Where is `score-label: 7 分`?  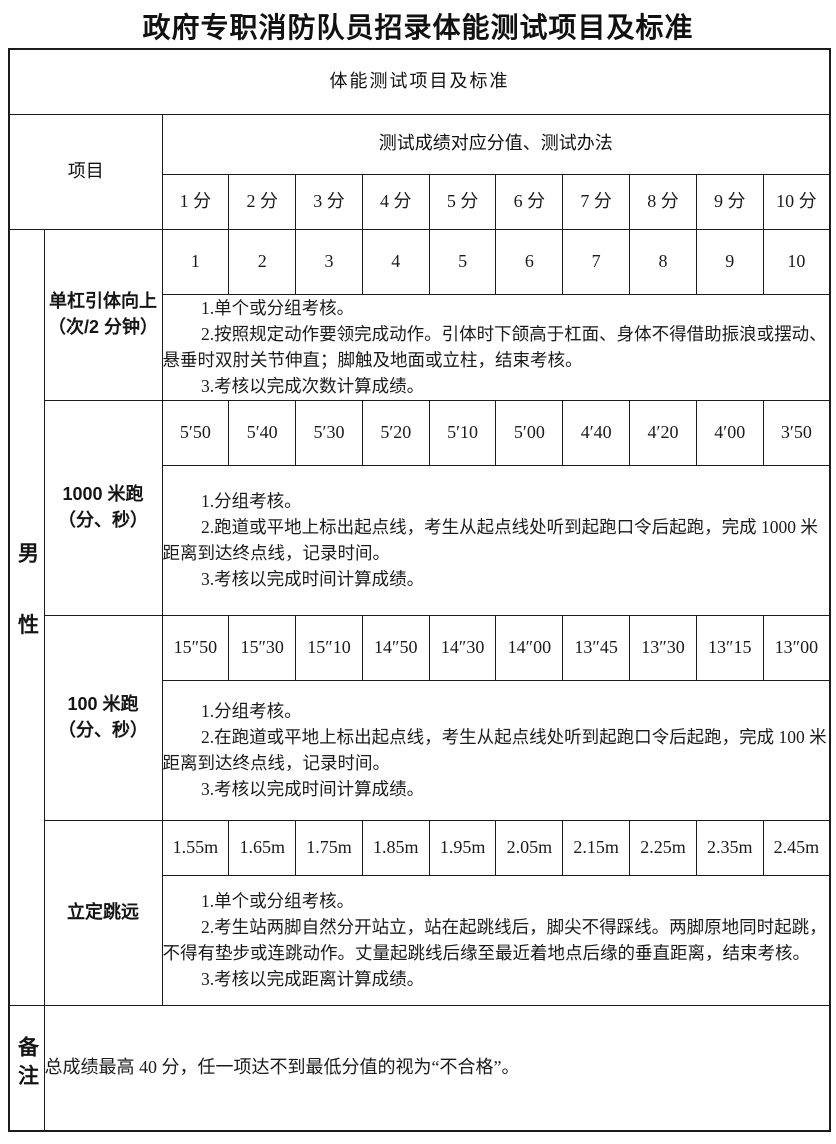 score-label: 7 分 is located at coordinates (596, 201).